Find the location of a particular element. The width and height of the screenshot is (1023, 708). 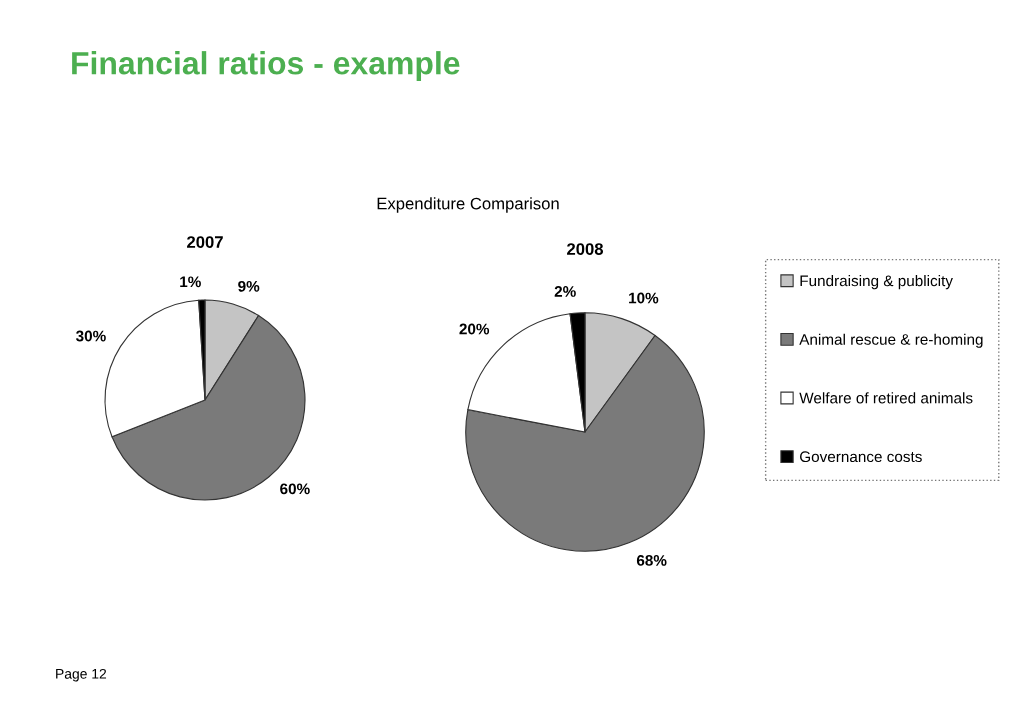

legend-label: Animal rescue & re-homing is located at coordinates (891, 340).